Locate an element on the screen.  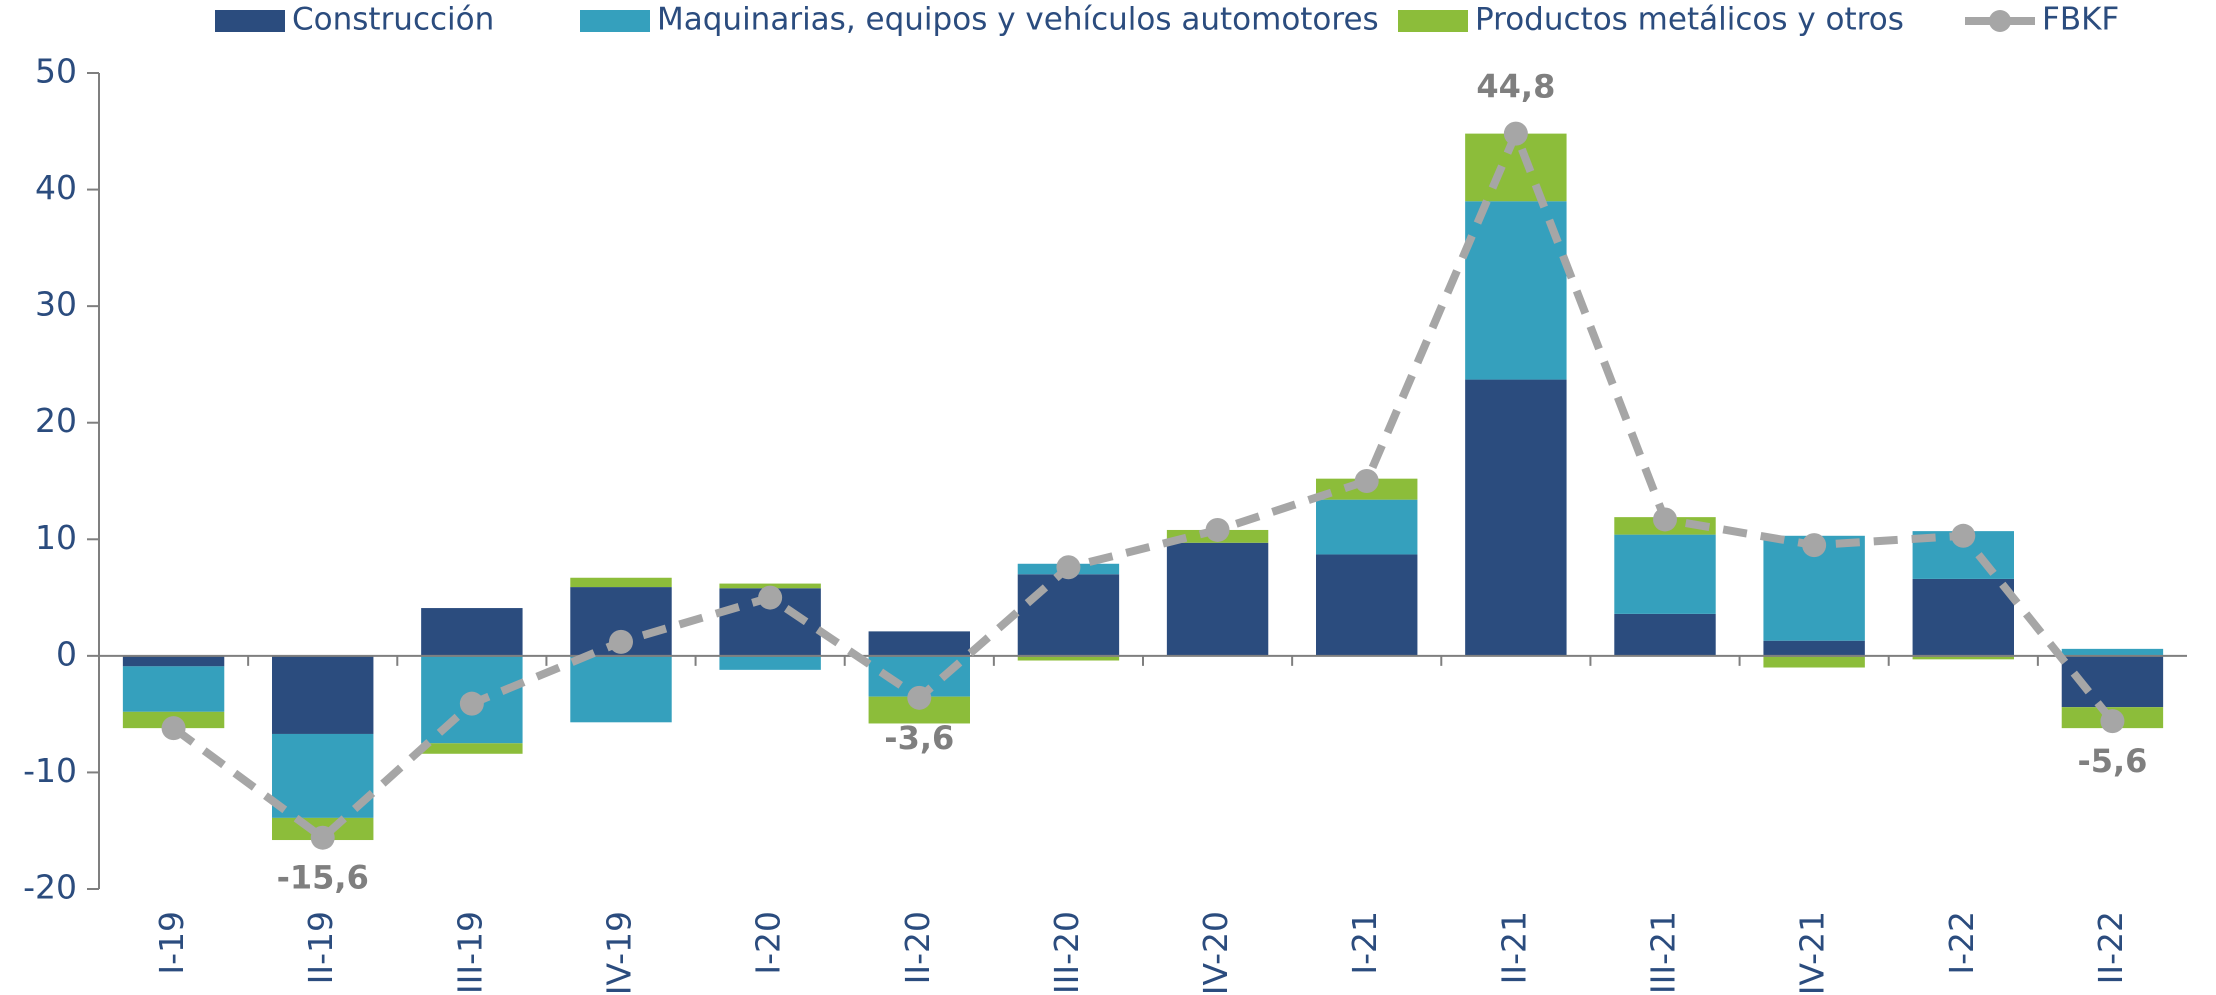
data-label: 44,8 is located at coordinates (1515, 87).